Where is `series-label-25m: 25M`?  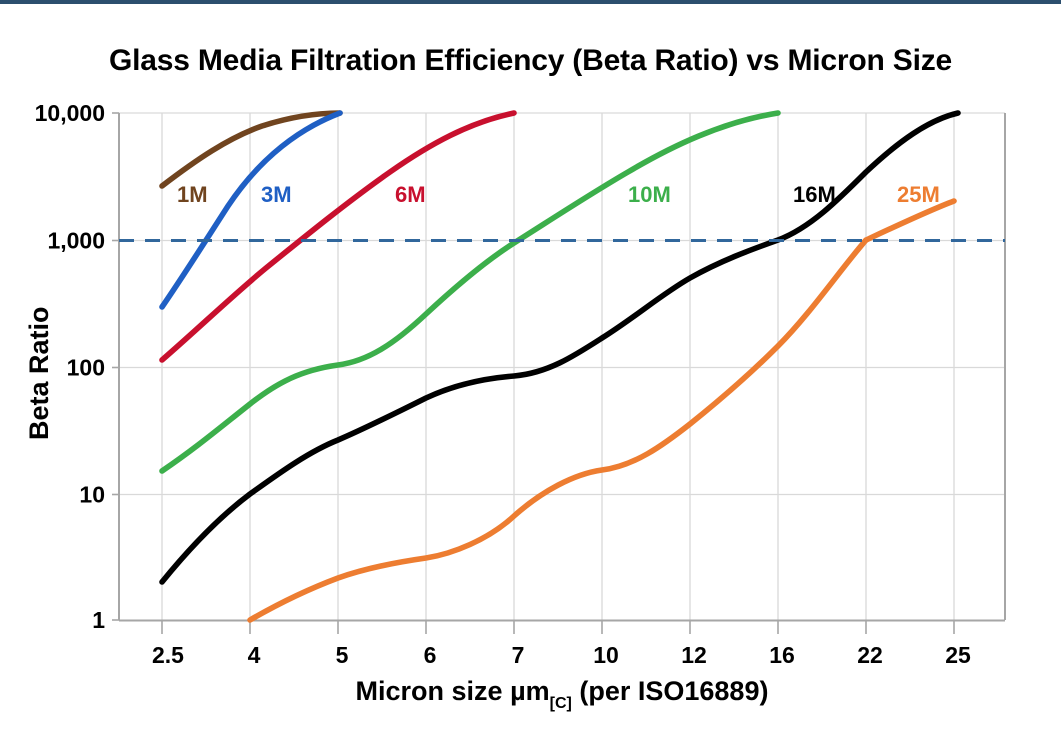
series-label-25m: 25M is located at coordinates (918, 194).